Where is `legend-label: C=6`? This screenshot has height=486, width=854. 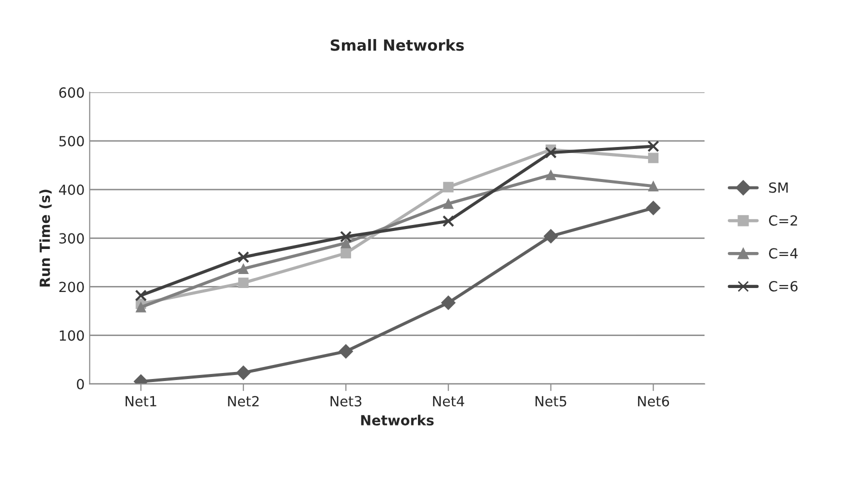 legend-label: C=6 is located at coordinates (783, 286).